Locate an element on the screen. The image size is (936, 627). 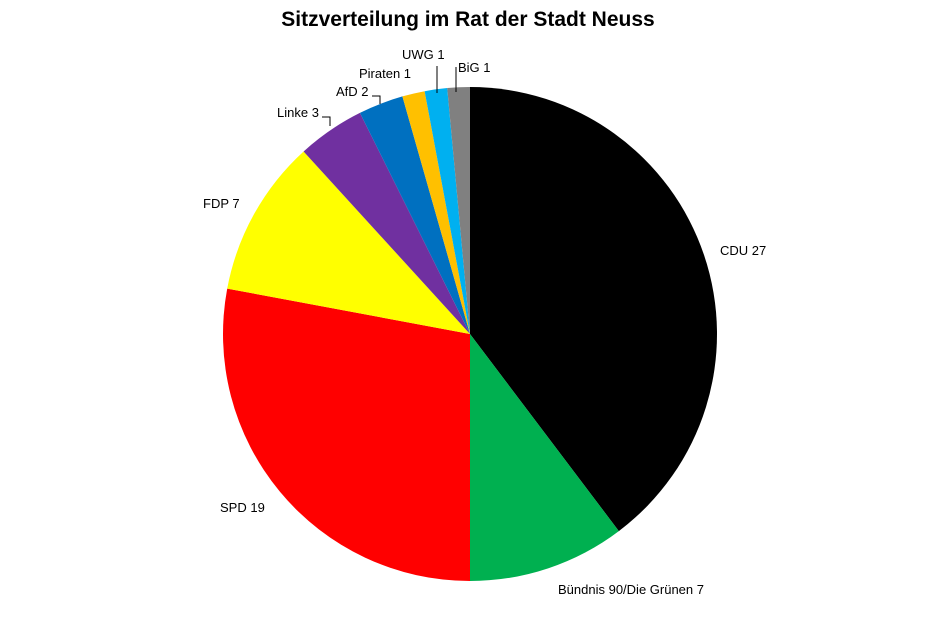
pie-slice-big is located at coordinates (458, 210).